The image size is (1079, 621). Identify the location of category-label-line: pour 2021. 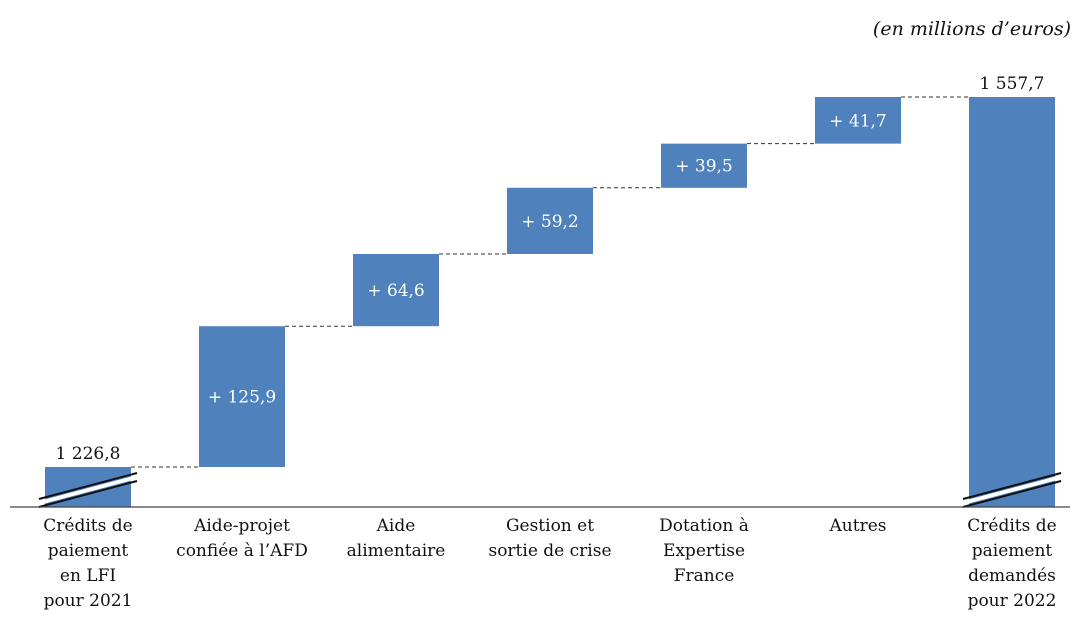
(88, 601).